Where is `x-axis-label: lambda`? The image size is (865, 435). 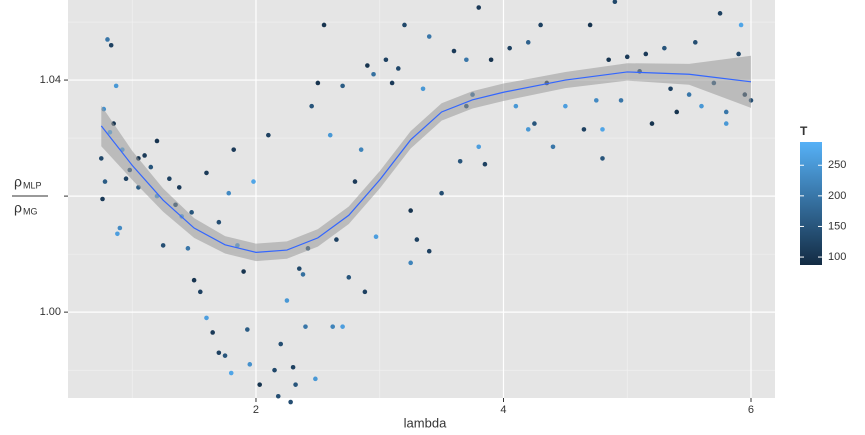
x-axis-label: lambda is located at coordinates (425, 422).